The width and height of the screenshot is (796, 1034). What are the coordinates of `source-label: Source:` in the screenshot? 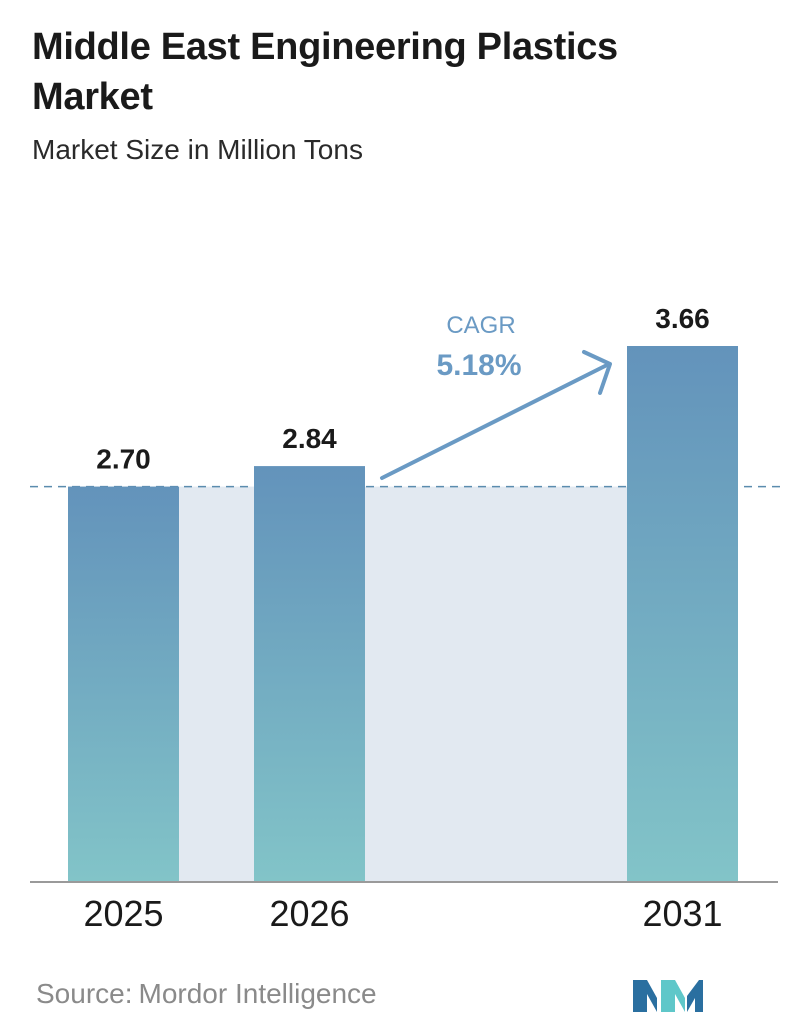 It's located at (84, 993).